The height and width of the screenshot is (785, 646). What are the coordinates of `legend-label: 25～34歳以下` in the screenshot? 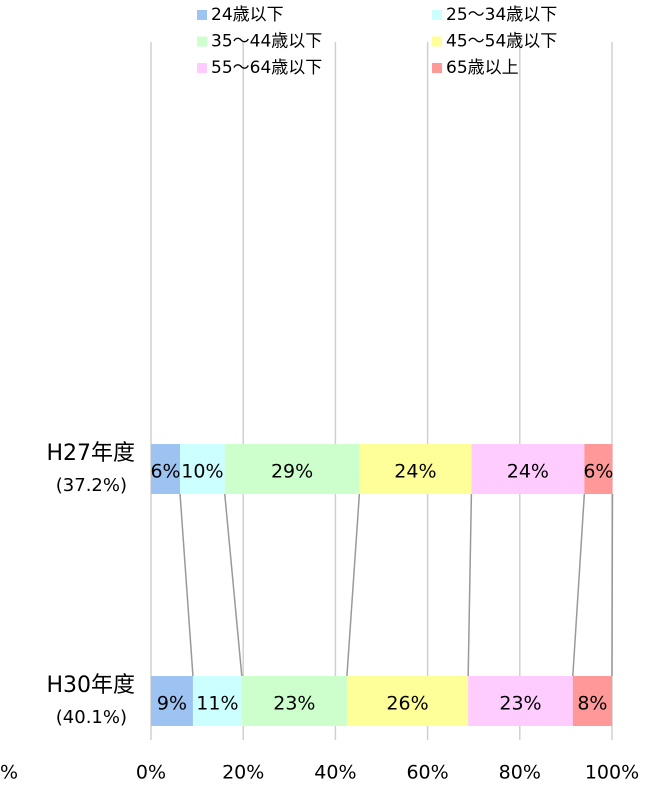 It's located at (501, 15).